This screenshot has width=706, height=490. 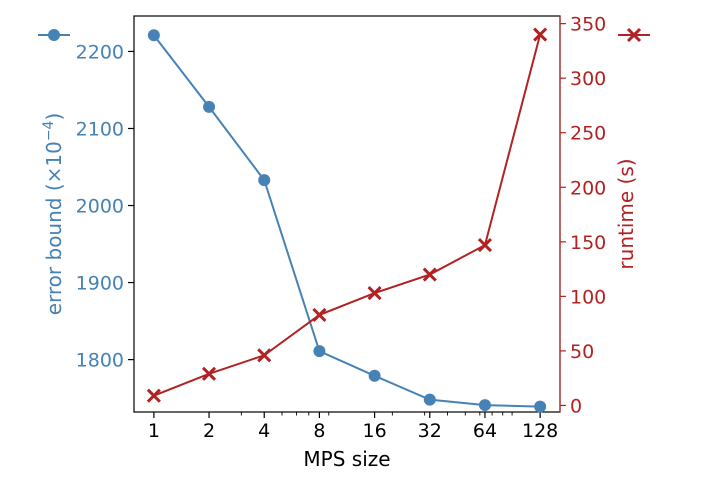 What do you see at coordinates (154, 431) in the screenshot?
I see `x-tick-label: 1` at bounding box center [154, 431].